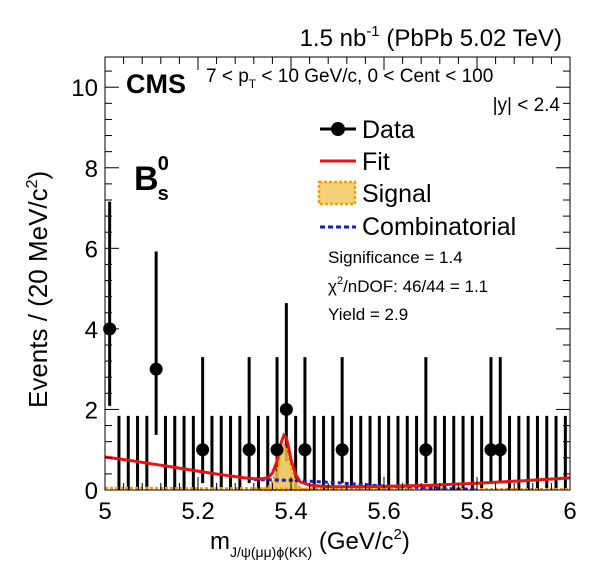 This screenshot has width=596, height=572. Describe the element at coordinates (368, 314) in the screenshot. I see `yield-label: Yield = 2.9` at that location.